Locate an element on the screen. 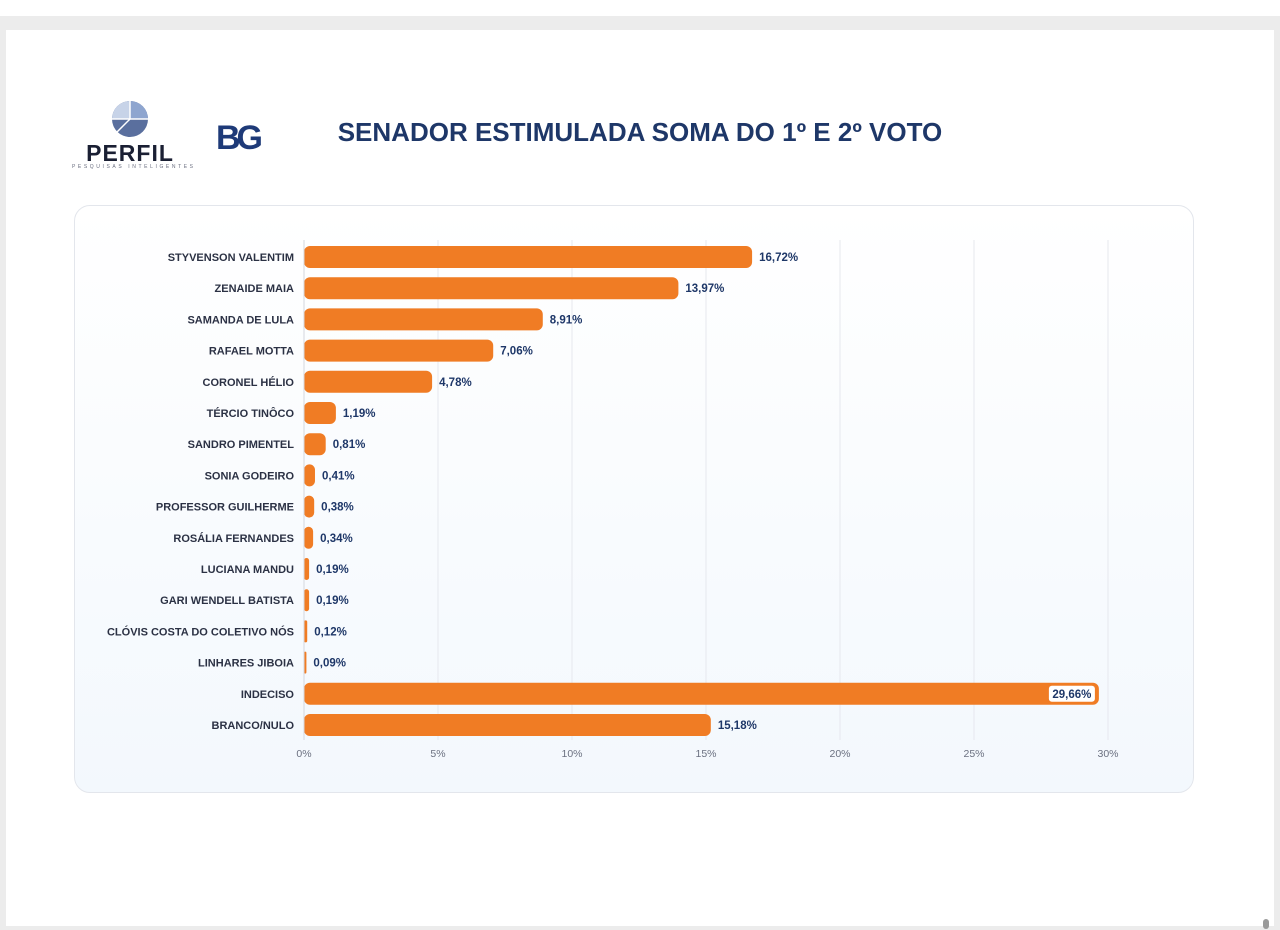  category-label: LUCIANA MANDU is located at coordinates (247, 570).